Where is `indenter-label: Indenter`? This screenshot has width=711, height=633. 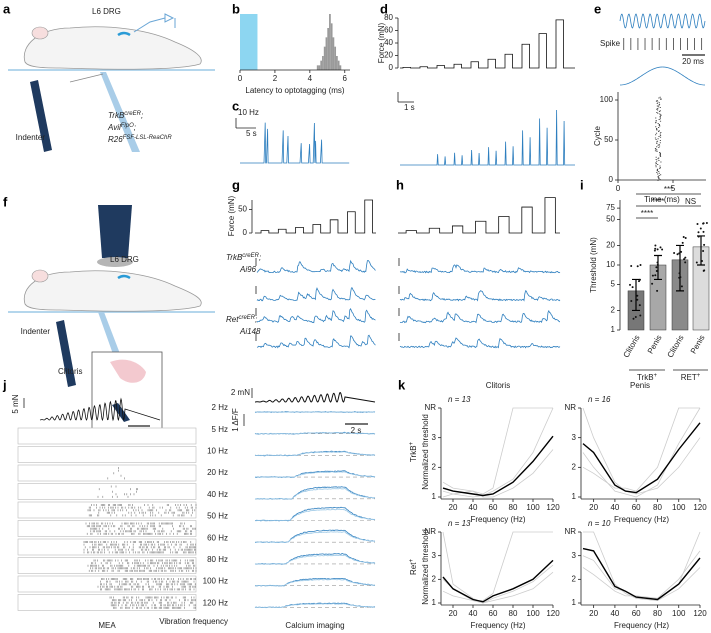
indenter-label: Indenter is located at coordinates (31, 137).